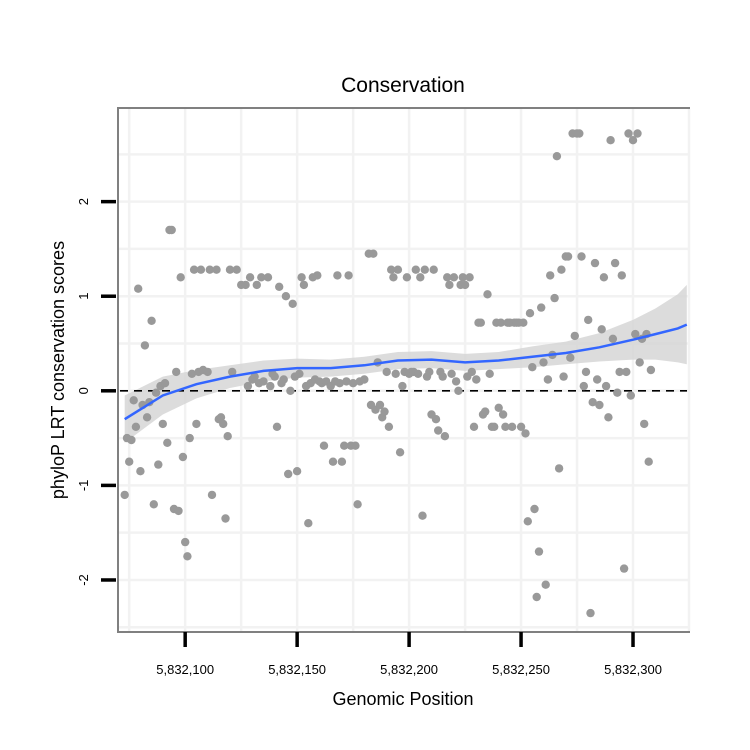 Image resolution: width=750 pixels, height=750 pixels. Describe the element at coordinates (83, 296) in the screenshot. I see `y-tick-label: 1` at that location.